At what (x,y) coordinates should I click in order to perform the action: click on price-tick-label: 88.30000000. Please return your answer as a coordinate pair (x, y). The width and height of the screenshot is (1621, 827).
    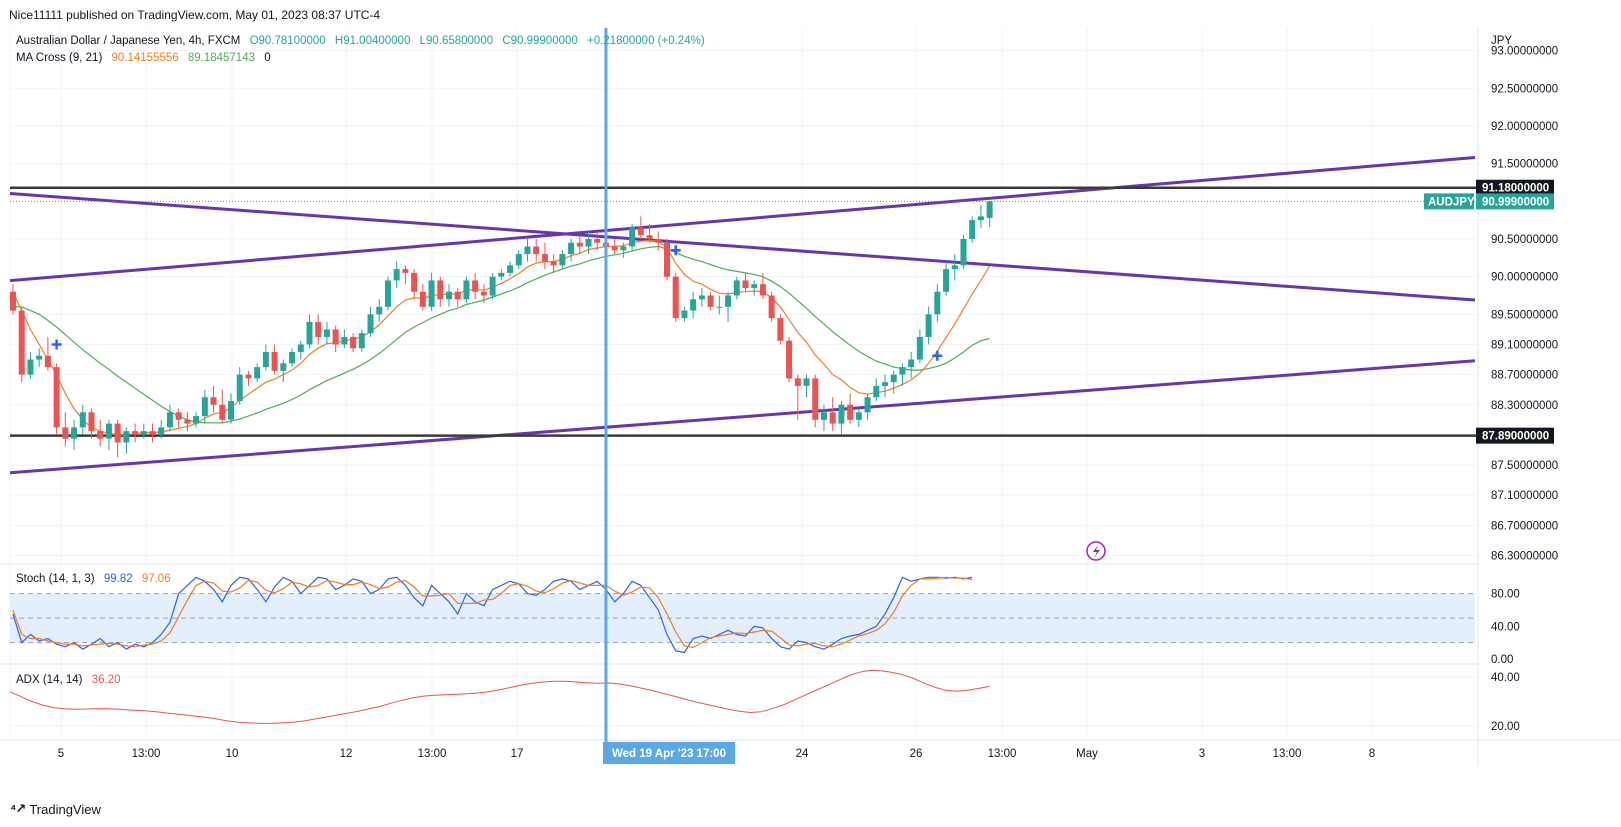
    Looking at the image, I should click on (1524, 406).